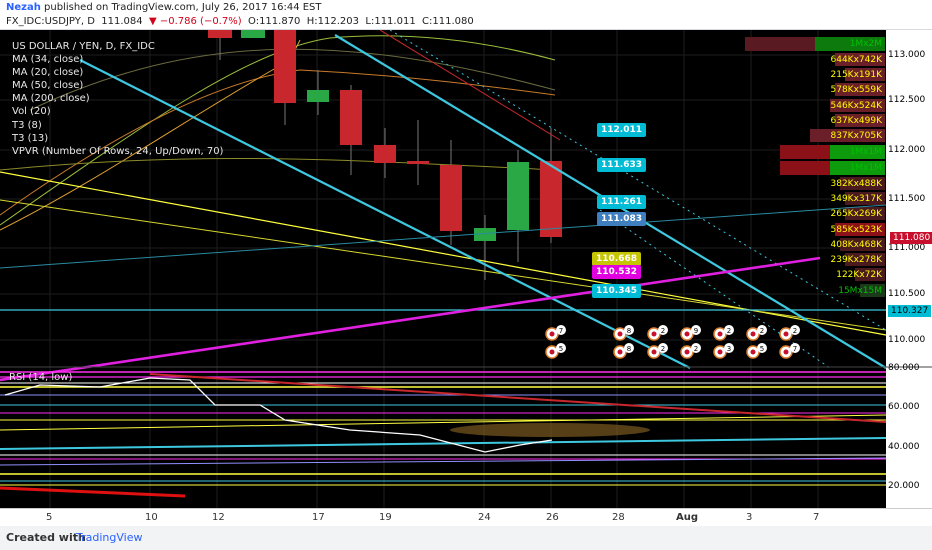 The height and width of the screenshot is (550, 932). Describe the element at coordinates (907, 199) in the screenshot. I see `y-tick: 111.500` at that location.